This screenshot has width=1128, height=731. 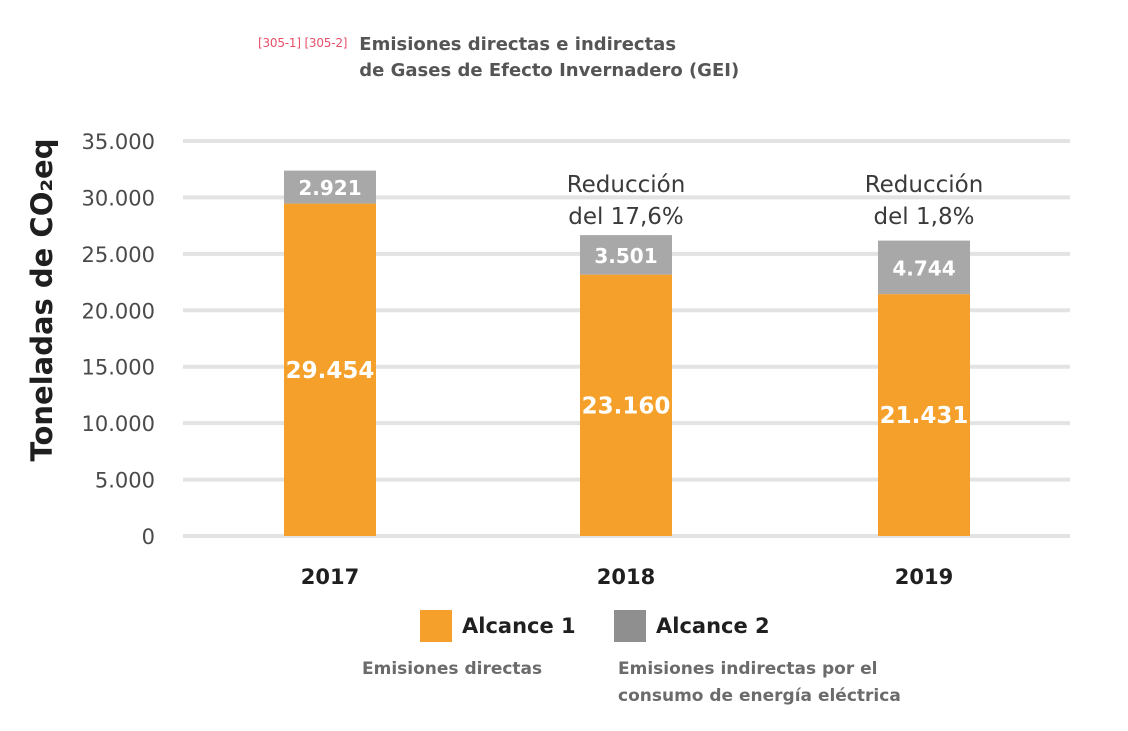 I want to click on chart-title-line-1: Emisiones directas e indirectas, so click(x=518, y=44).